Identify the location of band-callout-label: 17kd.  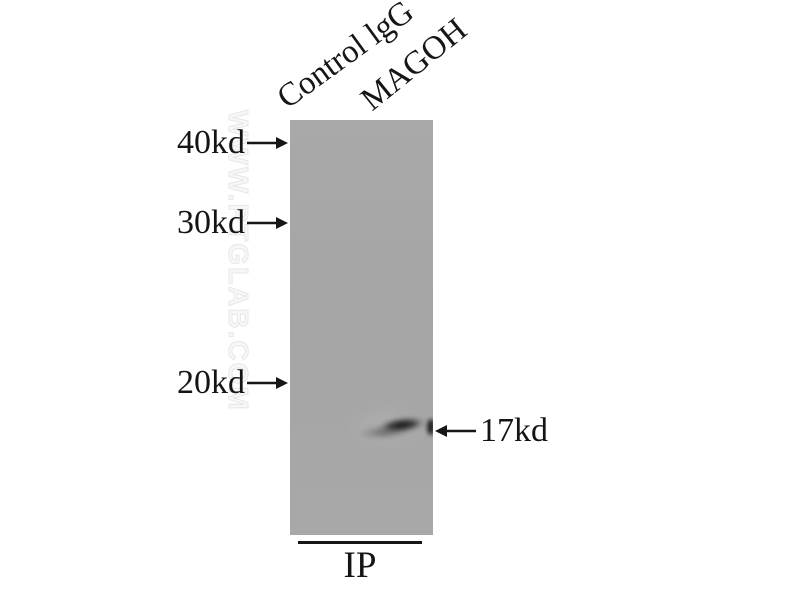
(514, 430).